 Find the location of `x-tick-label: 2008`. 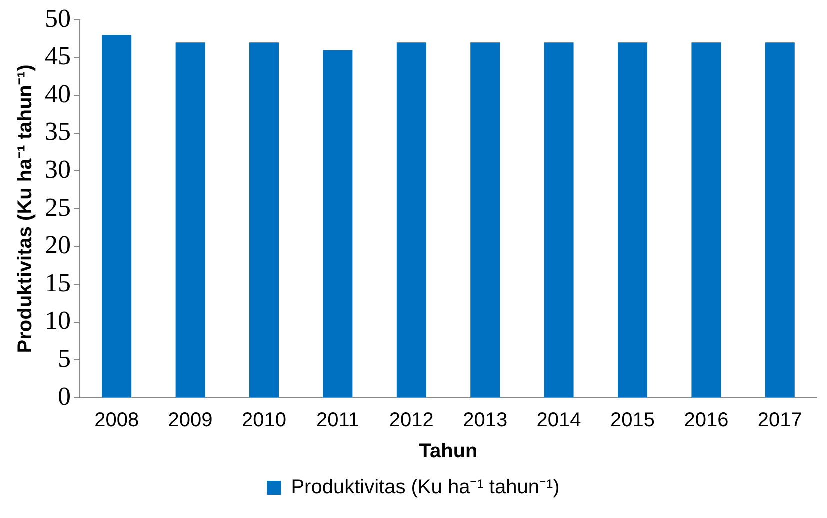

x-tick-label: 2008 is located at coordinates (117, 421).